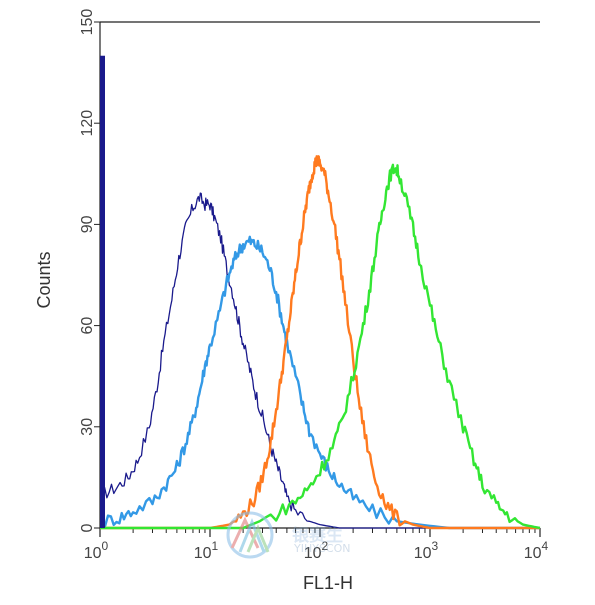  I want to click on y-tick-label: 60, so click(87, 326).